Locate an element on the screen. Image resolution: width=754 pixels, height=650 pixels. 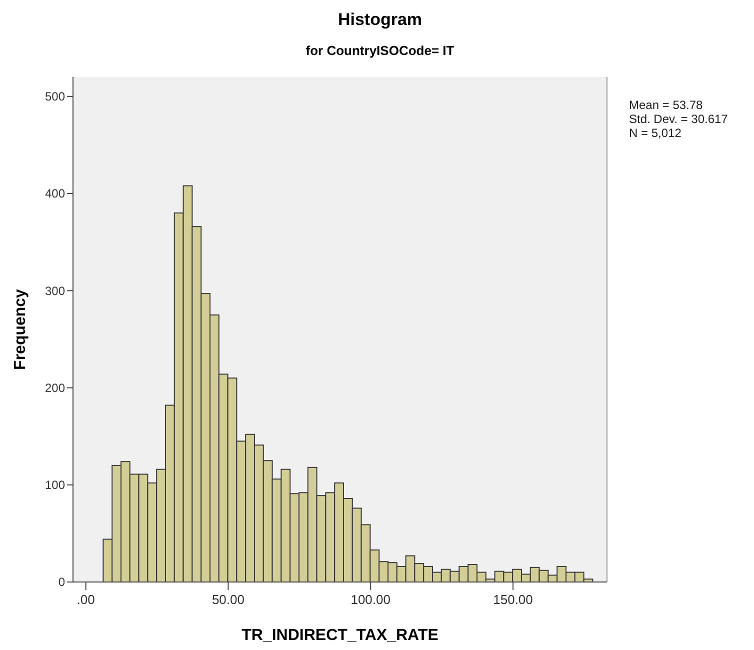
y-tick-label: 100 is located at coordinates (55, 485).